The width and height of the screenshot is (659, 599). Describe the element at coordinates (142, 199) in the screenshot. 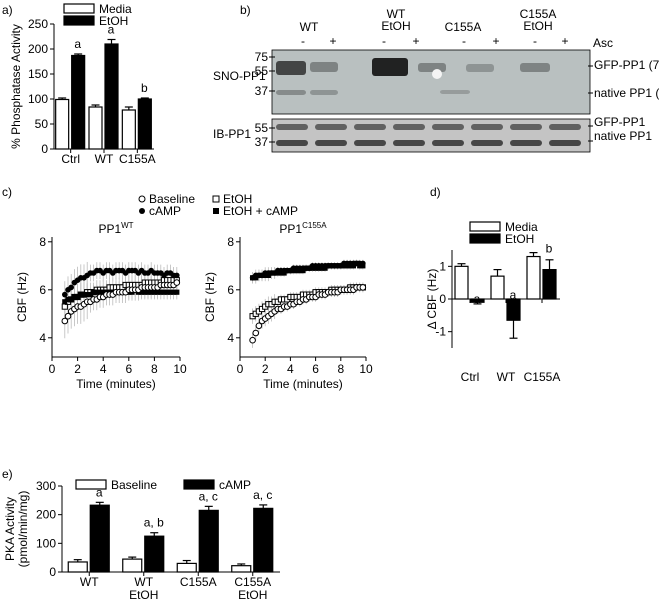

I see `legend-marker-baseline` at that location.